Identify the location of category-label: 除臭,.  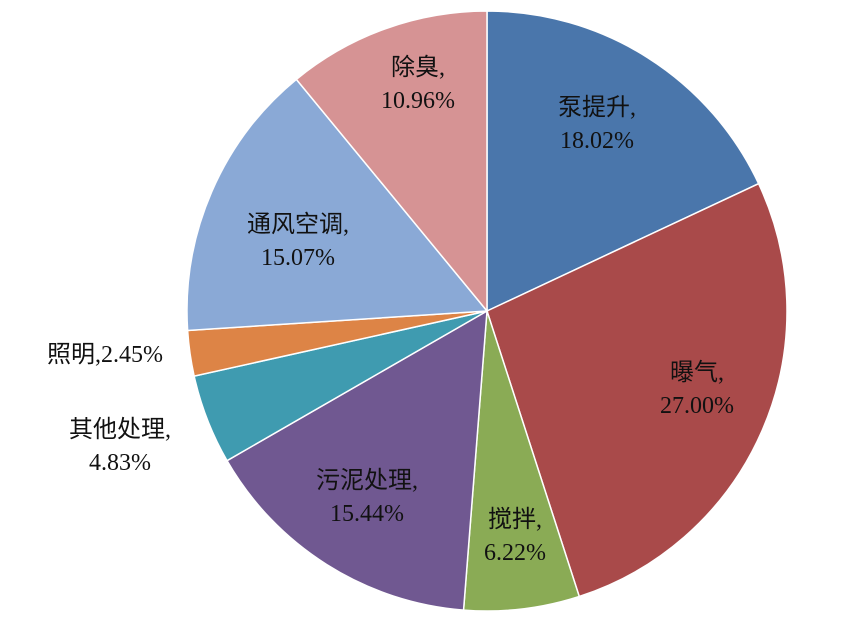
(418, 67).